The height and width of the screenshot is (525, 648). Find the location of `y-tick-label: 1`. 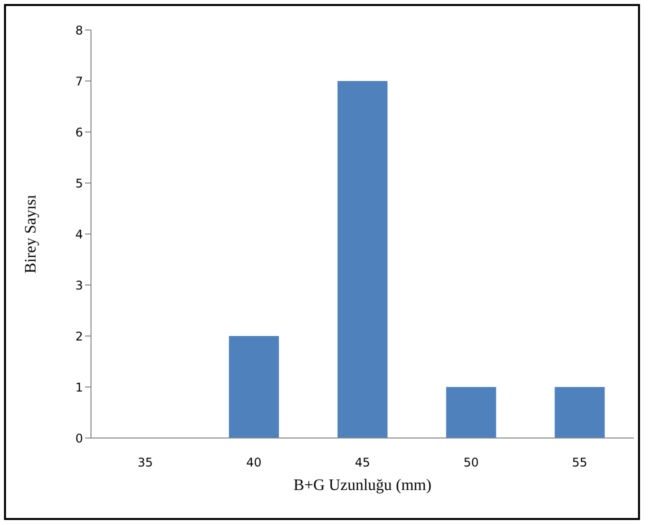

y-tick-label: 1 is located at coordinates (79, 387).